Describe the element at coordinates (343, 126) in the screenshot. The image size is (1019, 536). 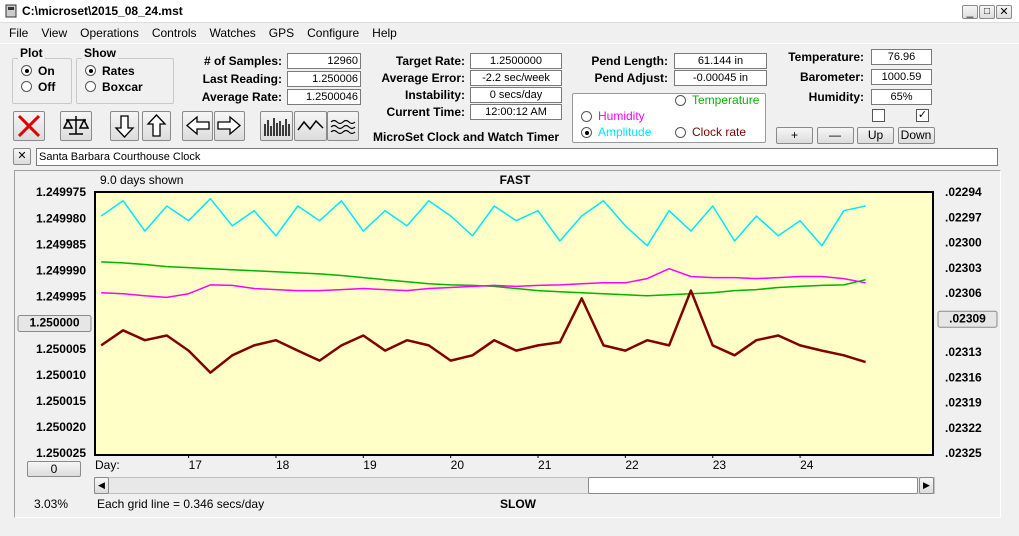
I see `waves-button` at that location.